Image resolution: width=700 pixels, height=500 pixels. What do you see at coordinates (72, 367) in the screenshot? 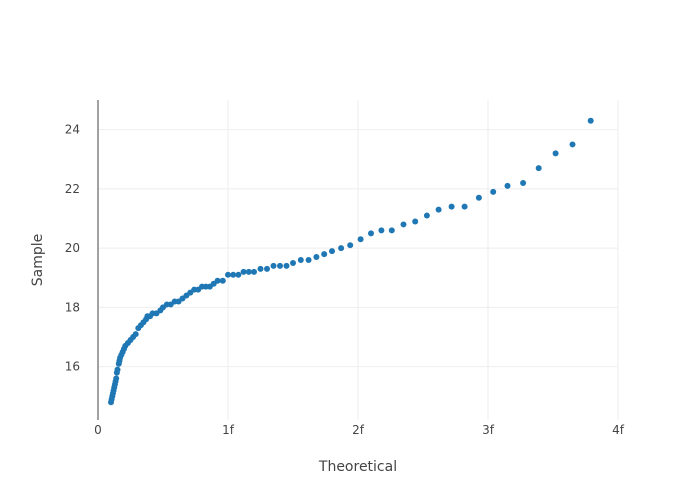
I see `y-tick-label: 16` at bounding box center [72, 367].